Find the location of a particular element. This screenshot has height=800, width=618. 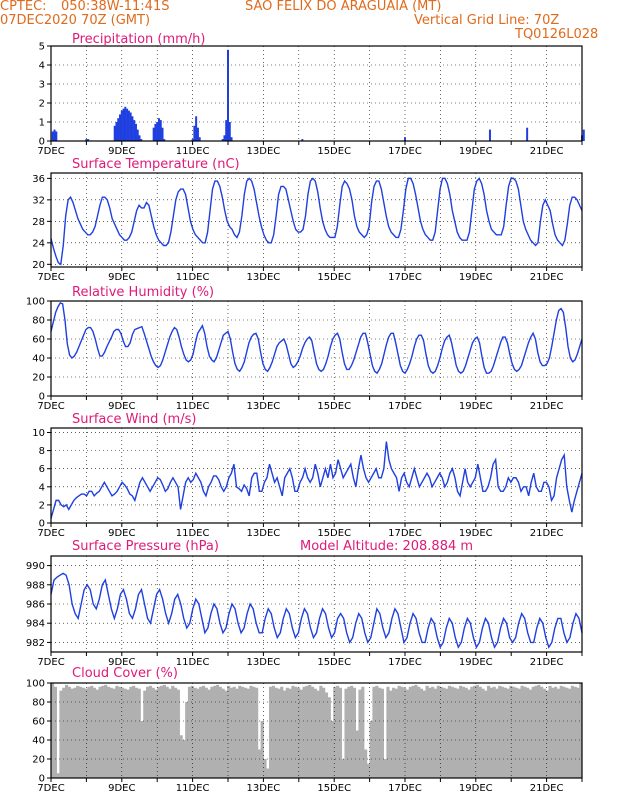

y-tick-label: 6 is located at coordinates (42, 469).